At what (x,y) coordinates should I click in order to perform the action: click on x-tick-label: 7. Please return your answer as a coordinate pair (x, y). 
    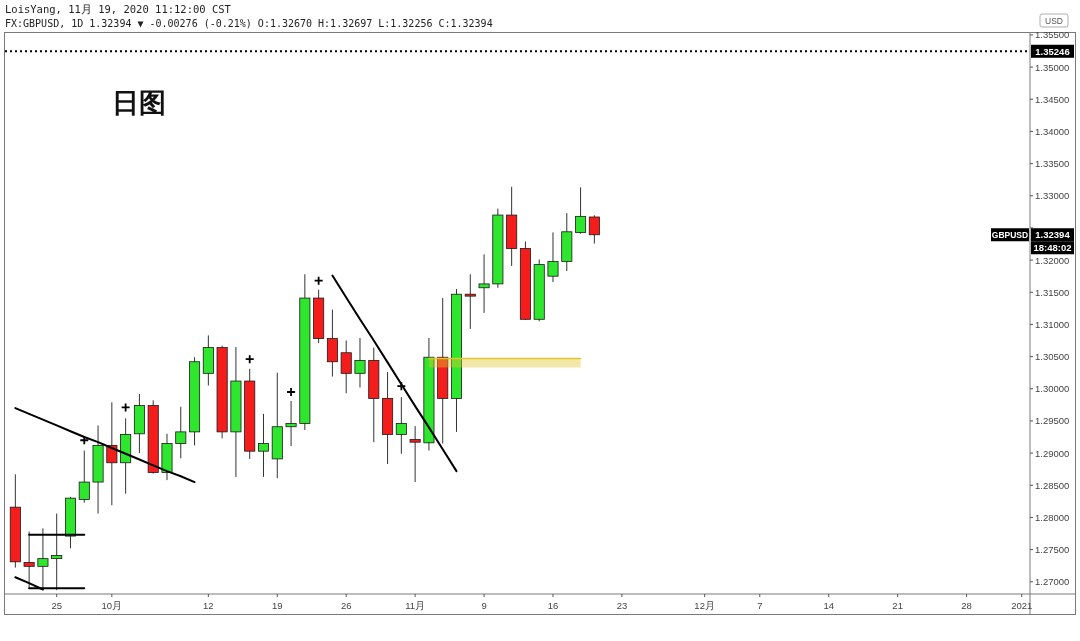
    Looking at the image, I should click on (760, 605).